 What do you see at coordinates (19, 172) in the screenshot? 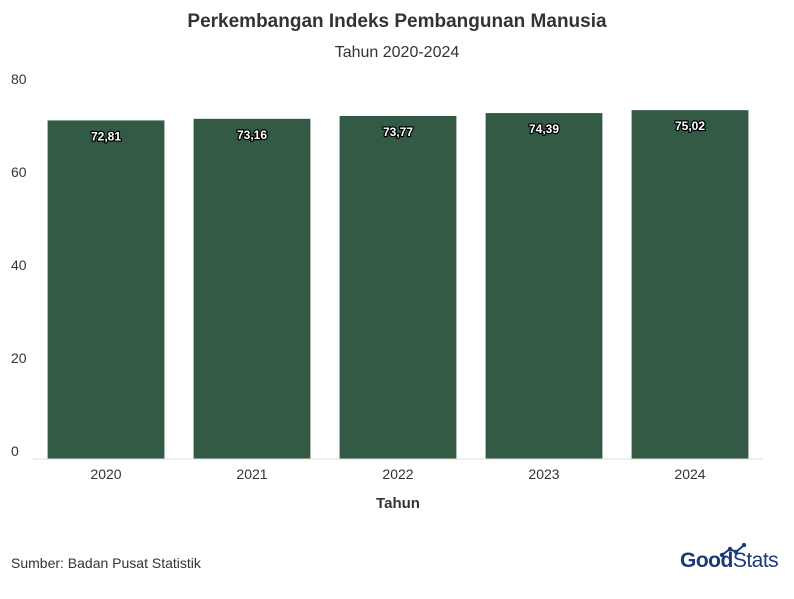
I see `y-tick-label: 60` at bounding box center [19, 172].